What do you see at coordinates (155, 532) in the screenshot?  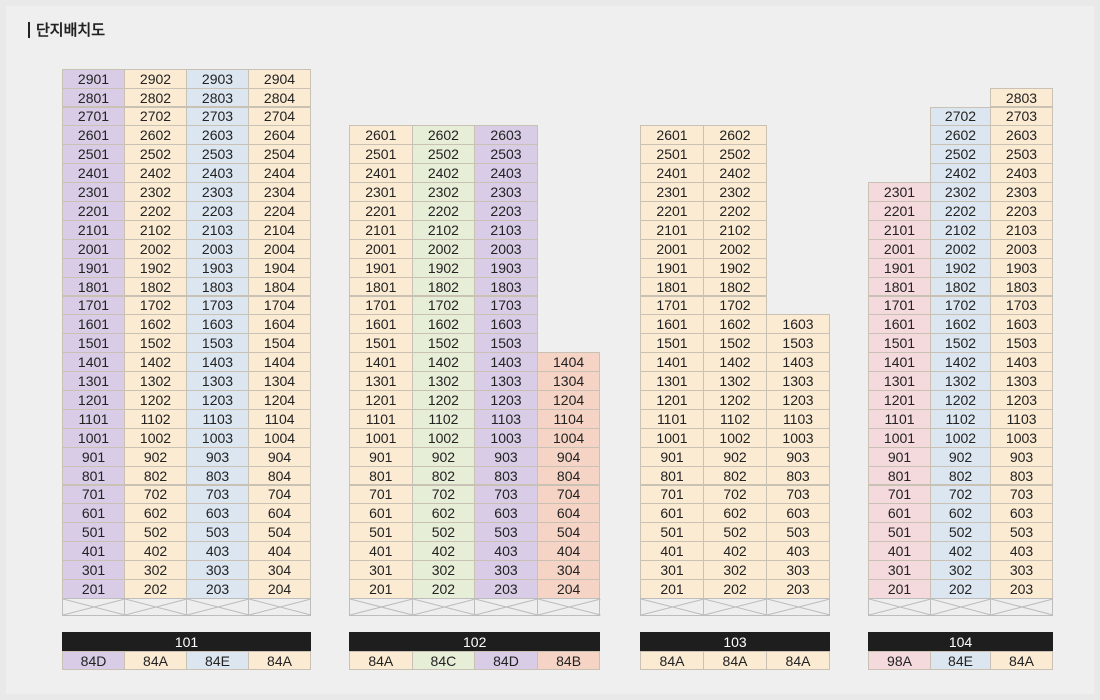 I see `unit-cell: 502` at bounding box center [155, 532].